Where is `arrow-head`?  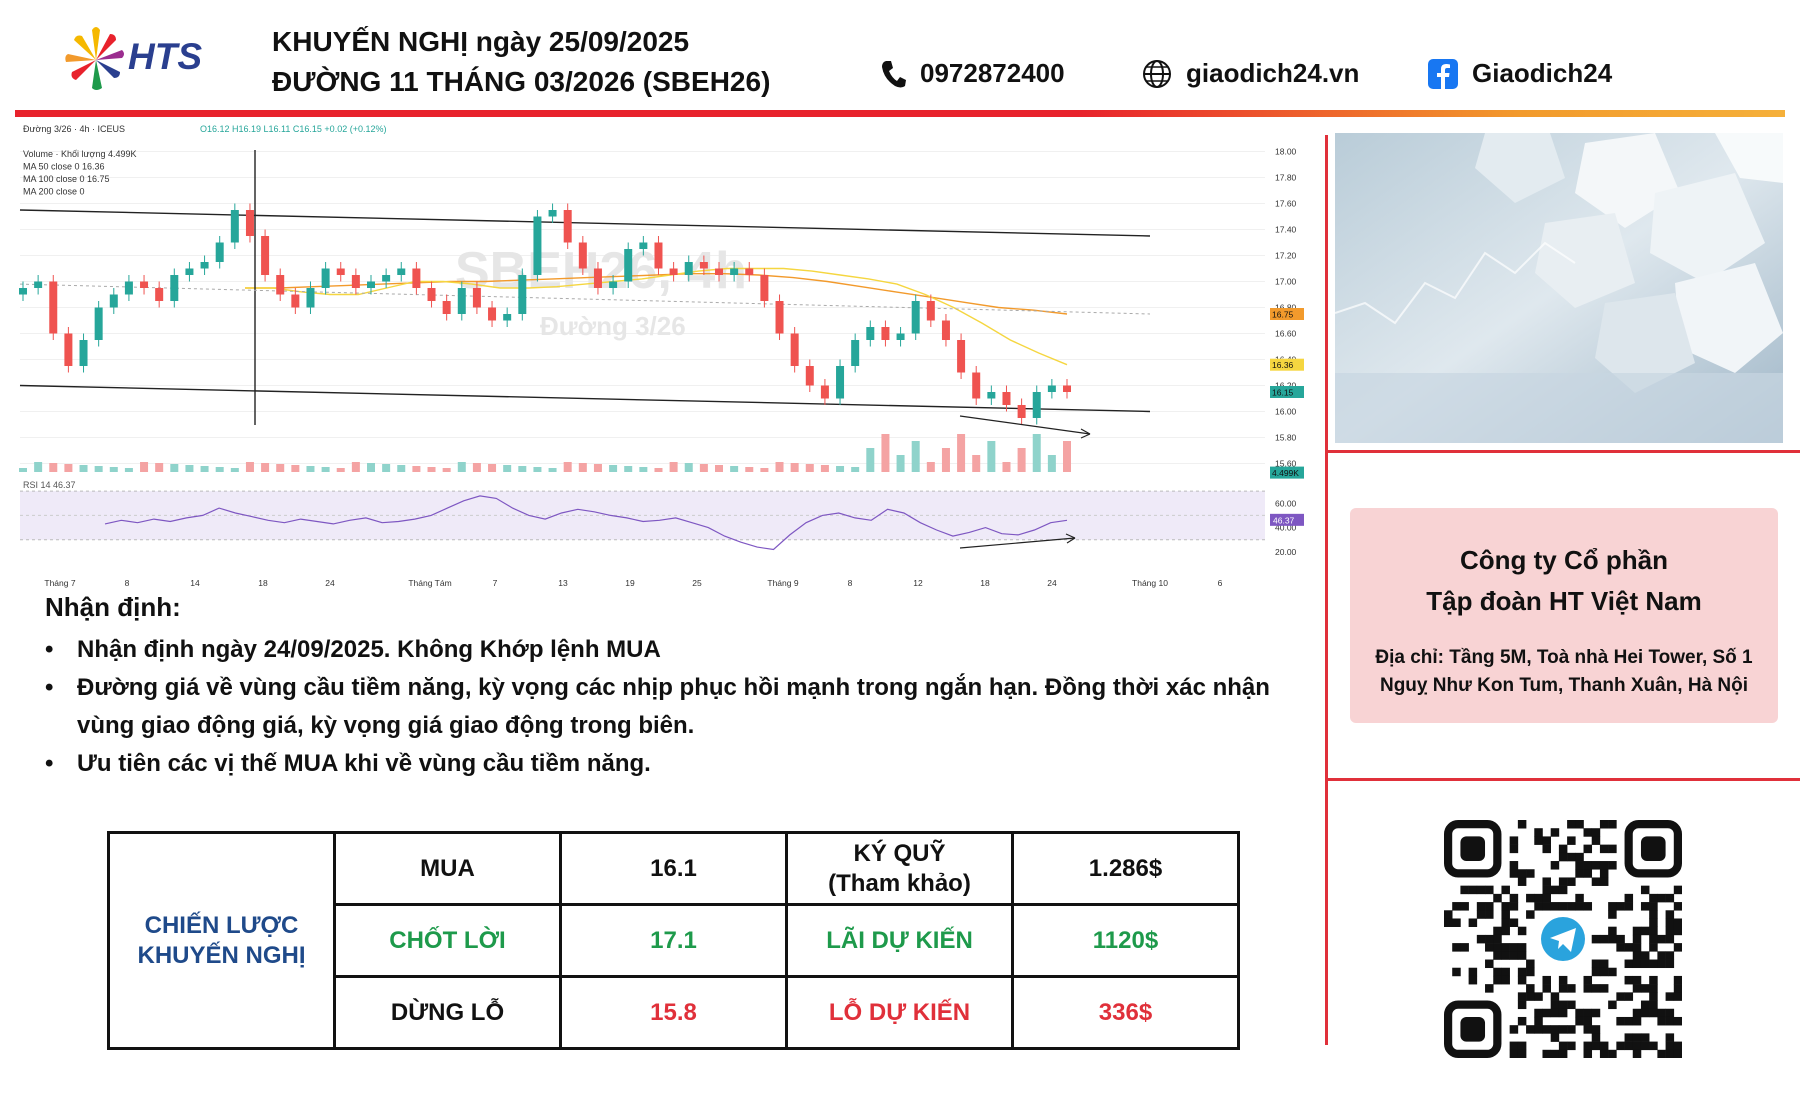
arrow-head is located at coordinates (1070, 538).